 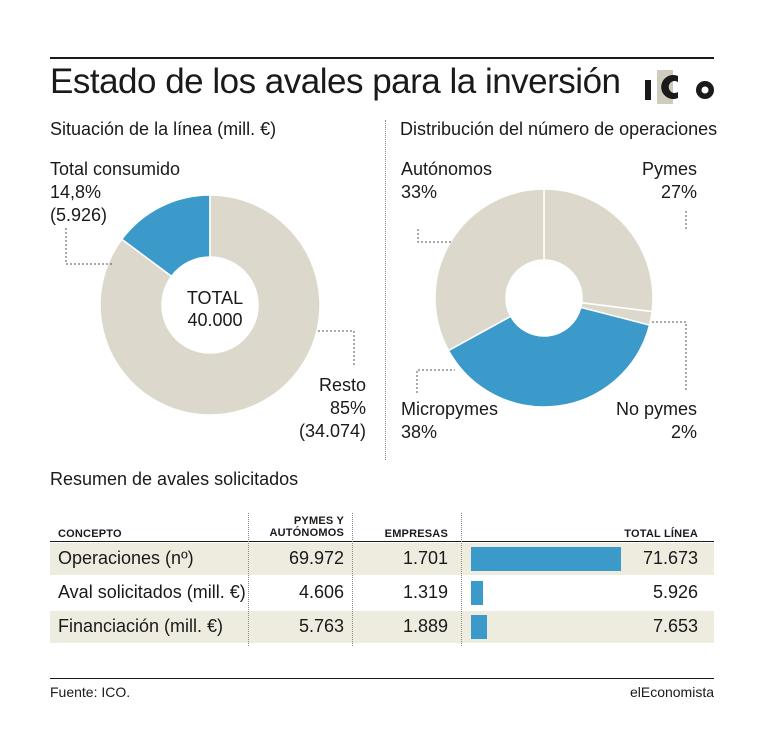 I want to click on left-center-total: TOTAL 40.000, so click(x=215, y=309).